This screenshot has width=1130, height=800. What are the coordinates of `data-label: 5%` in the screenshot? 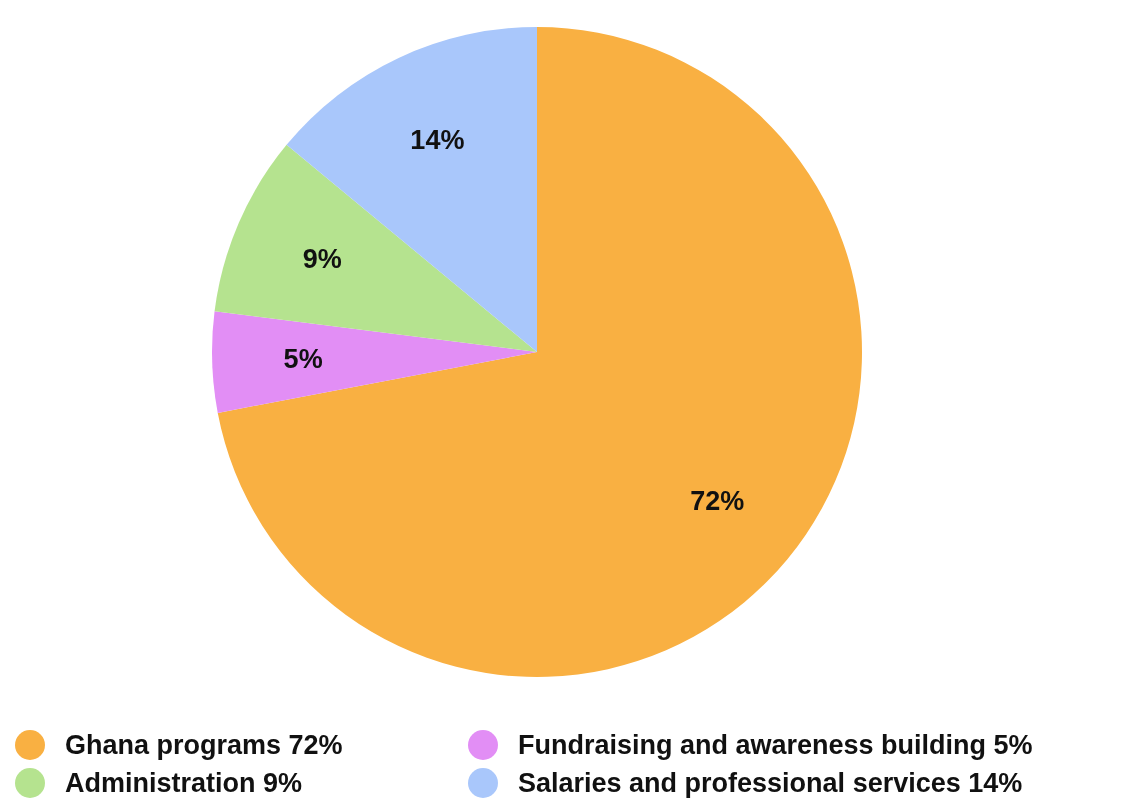 It's located at (303, 359).